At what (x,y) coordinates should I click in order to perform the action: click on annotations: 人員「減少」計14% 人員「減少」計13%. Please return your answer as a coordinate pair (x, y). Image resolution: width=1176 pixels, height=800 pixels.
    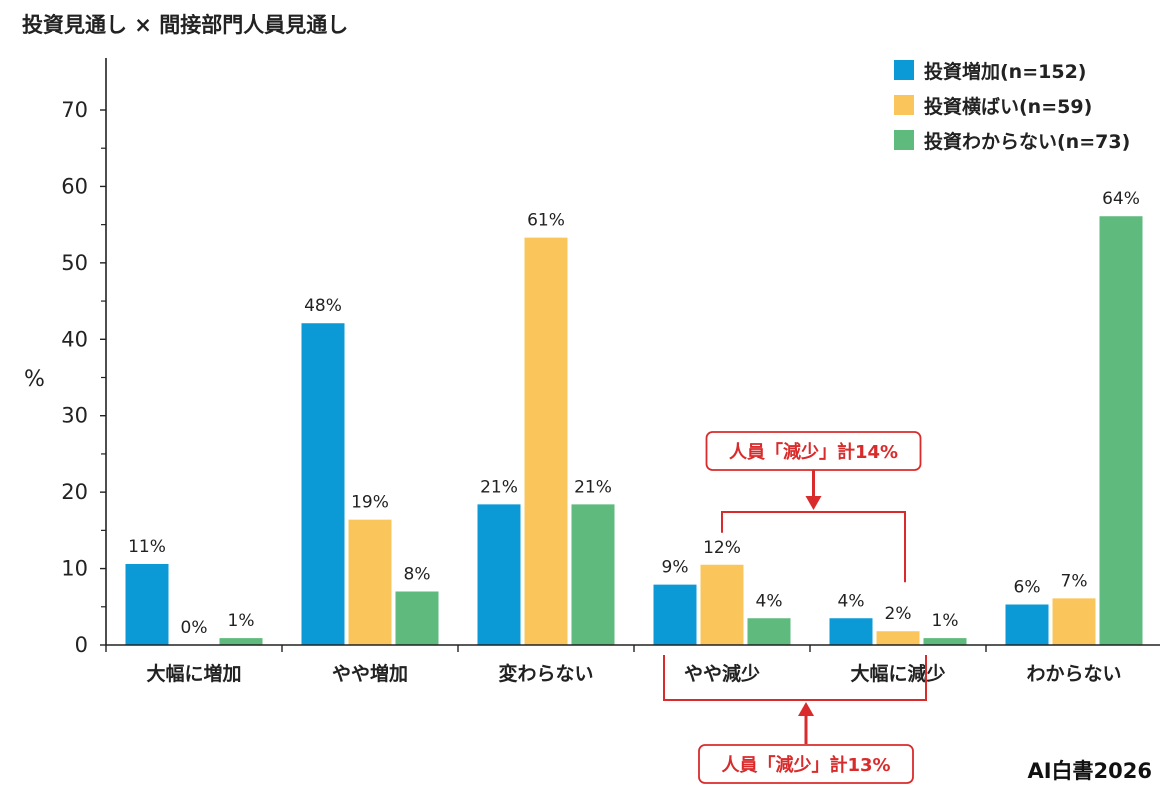
    Looking at the image, I should click on (795, 607).